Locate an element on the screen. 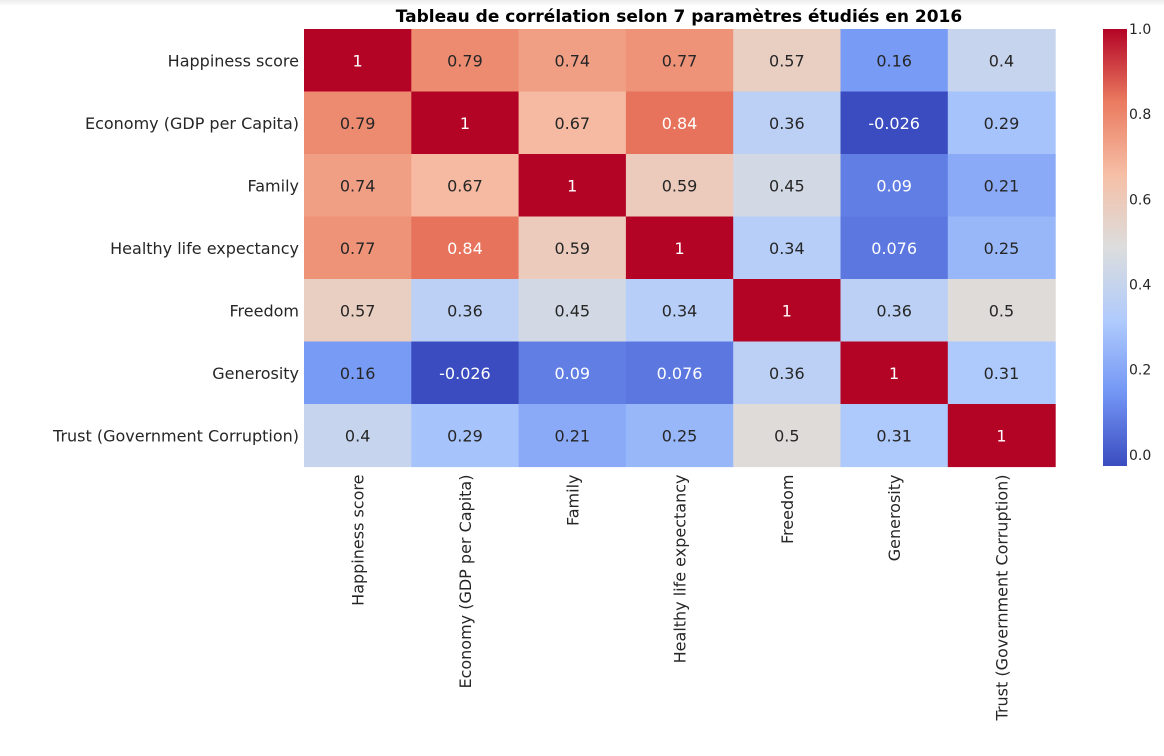  cell-value-label: 0.4 is located at coordinates (357, 435).